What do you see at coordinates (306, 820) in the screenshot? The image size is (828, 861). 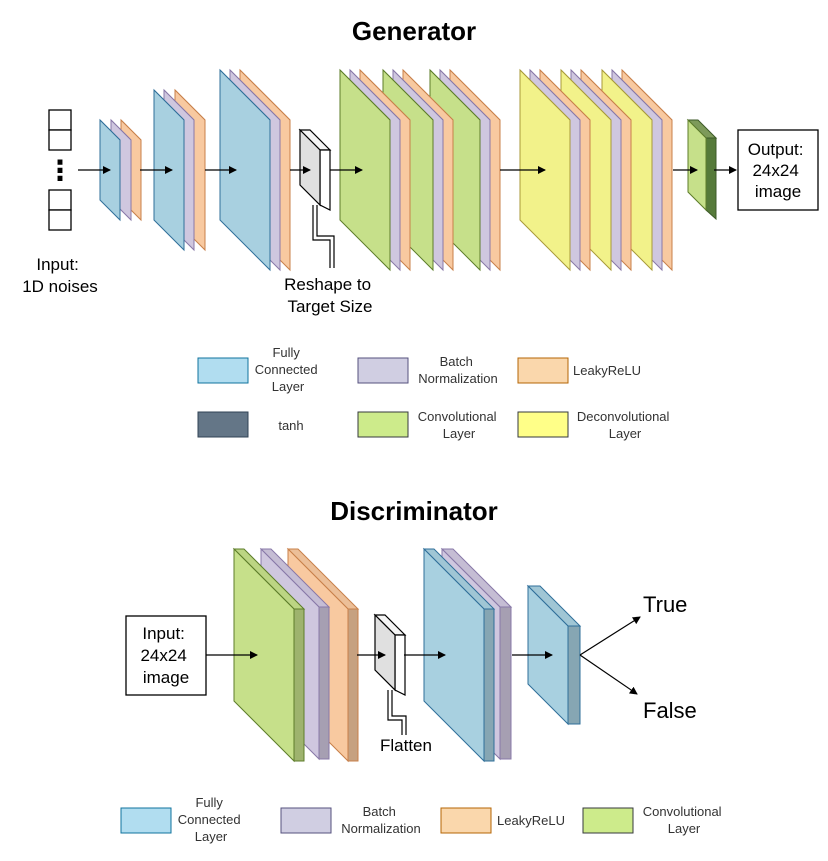 I see `legend-disc-bn-swatch` at bounding box center [306, 820].